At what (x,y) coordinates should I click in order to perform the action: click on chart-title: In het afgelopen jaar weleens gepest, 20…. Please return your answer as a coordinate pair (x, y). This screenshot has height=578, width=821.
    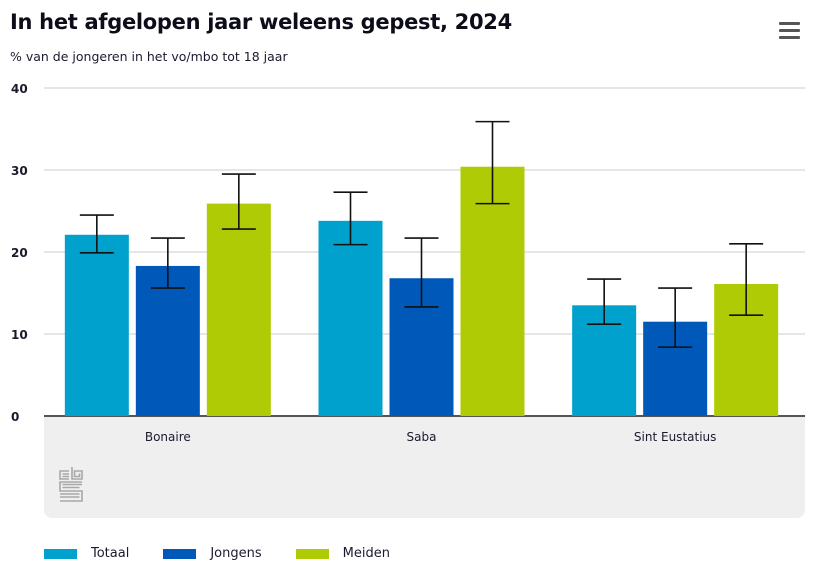
    Looking at the image, I should click on (261, 22).